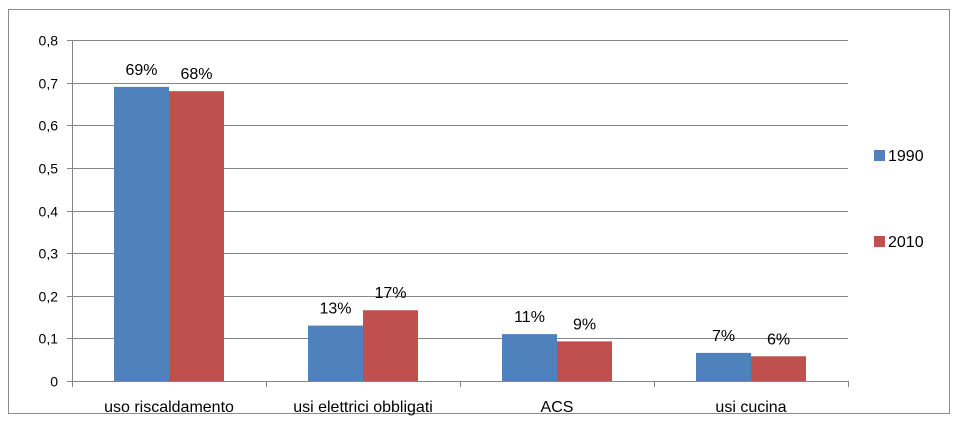  Describe the element at coordinates (49, 212) in the screenshot. I see `y-tick-label: 0,4` at that location.